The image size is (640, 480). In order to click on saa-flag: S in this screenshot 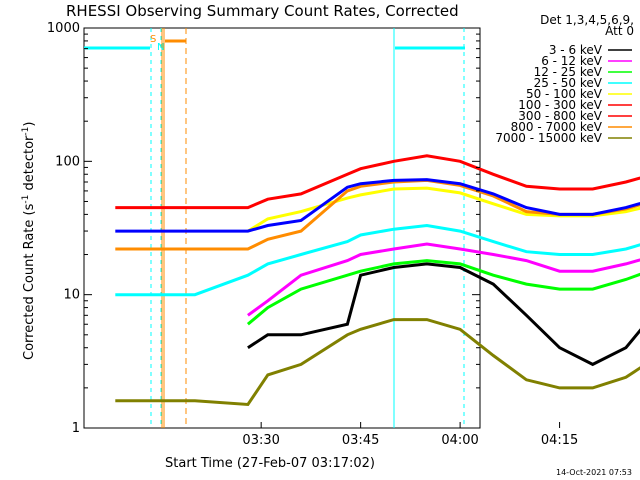, I will do `click(153, 39)`.